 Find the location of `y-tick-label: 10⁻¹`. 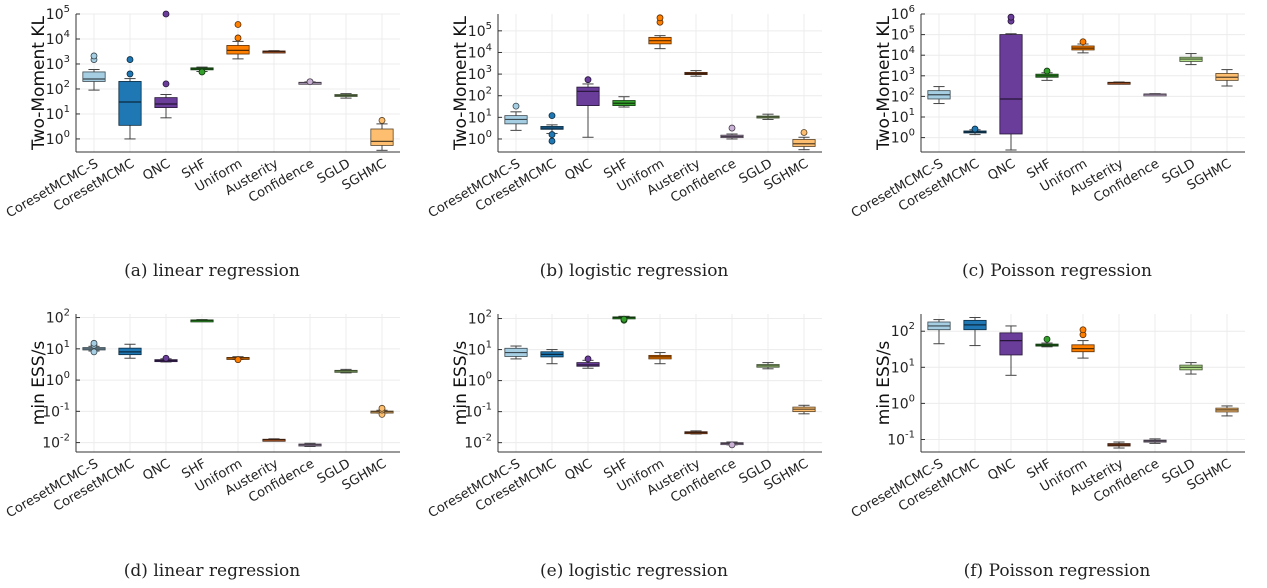

y-tick-label: 10⁻¹ is located at coordinates (901, 438).